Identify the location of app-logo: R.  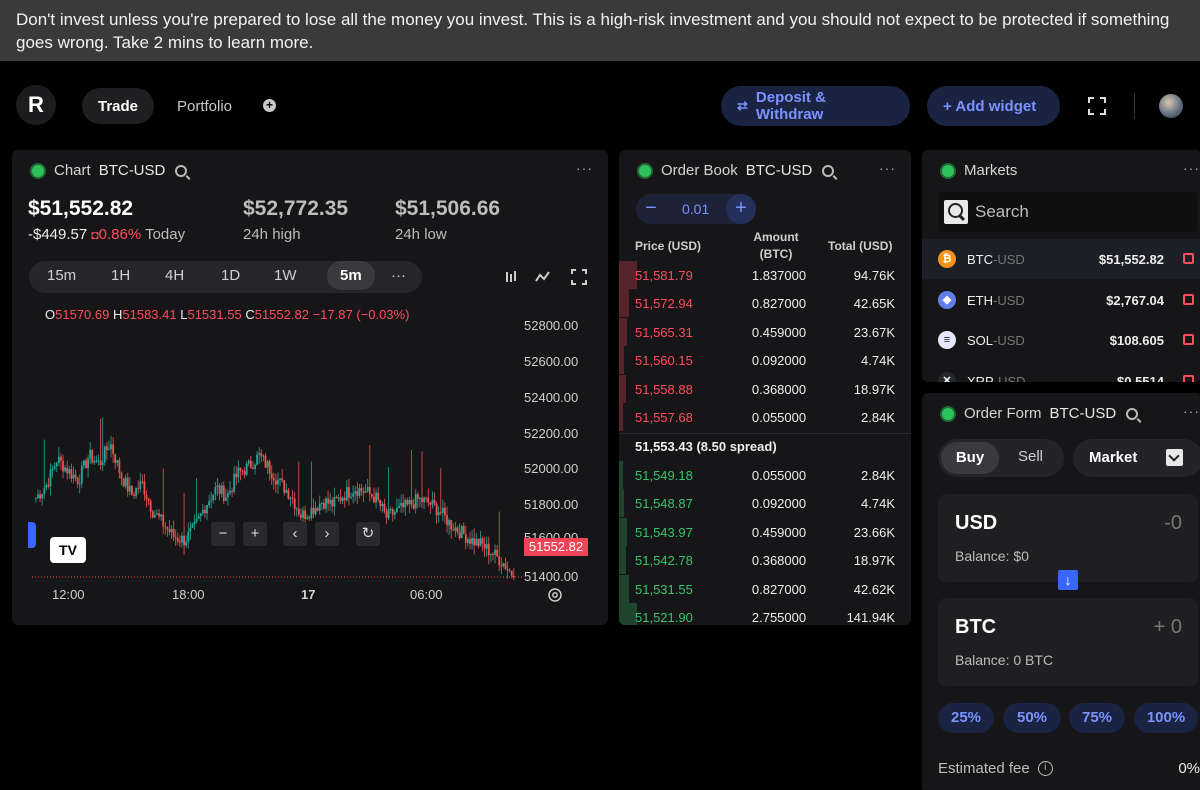
(36, 105).